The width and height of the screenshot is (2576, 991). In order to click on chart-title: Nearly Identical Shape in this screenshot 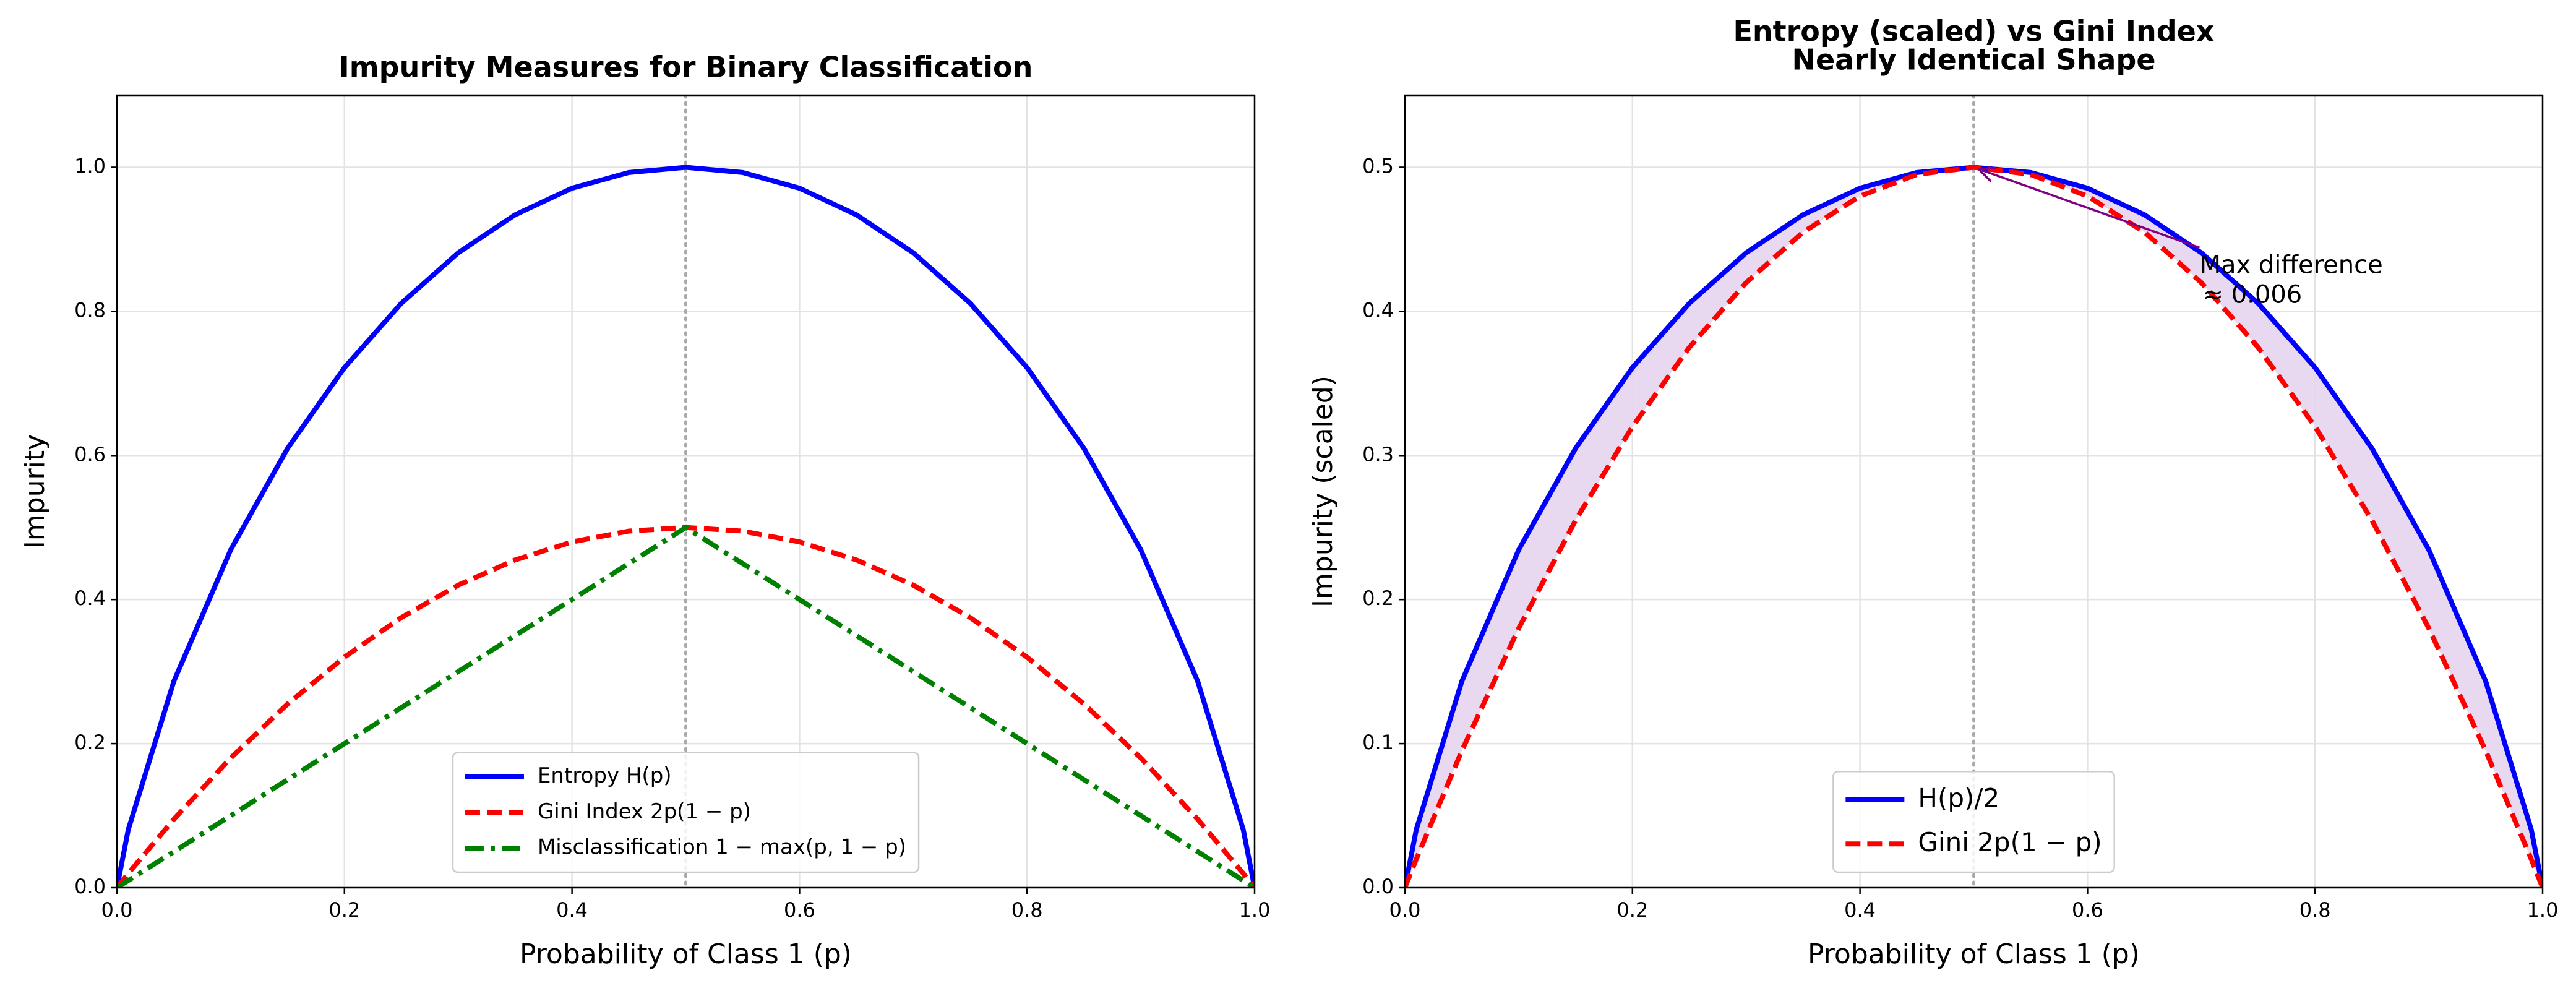, I will do `click(1973, 60)`.